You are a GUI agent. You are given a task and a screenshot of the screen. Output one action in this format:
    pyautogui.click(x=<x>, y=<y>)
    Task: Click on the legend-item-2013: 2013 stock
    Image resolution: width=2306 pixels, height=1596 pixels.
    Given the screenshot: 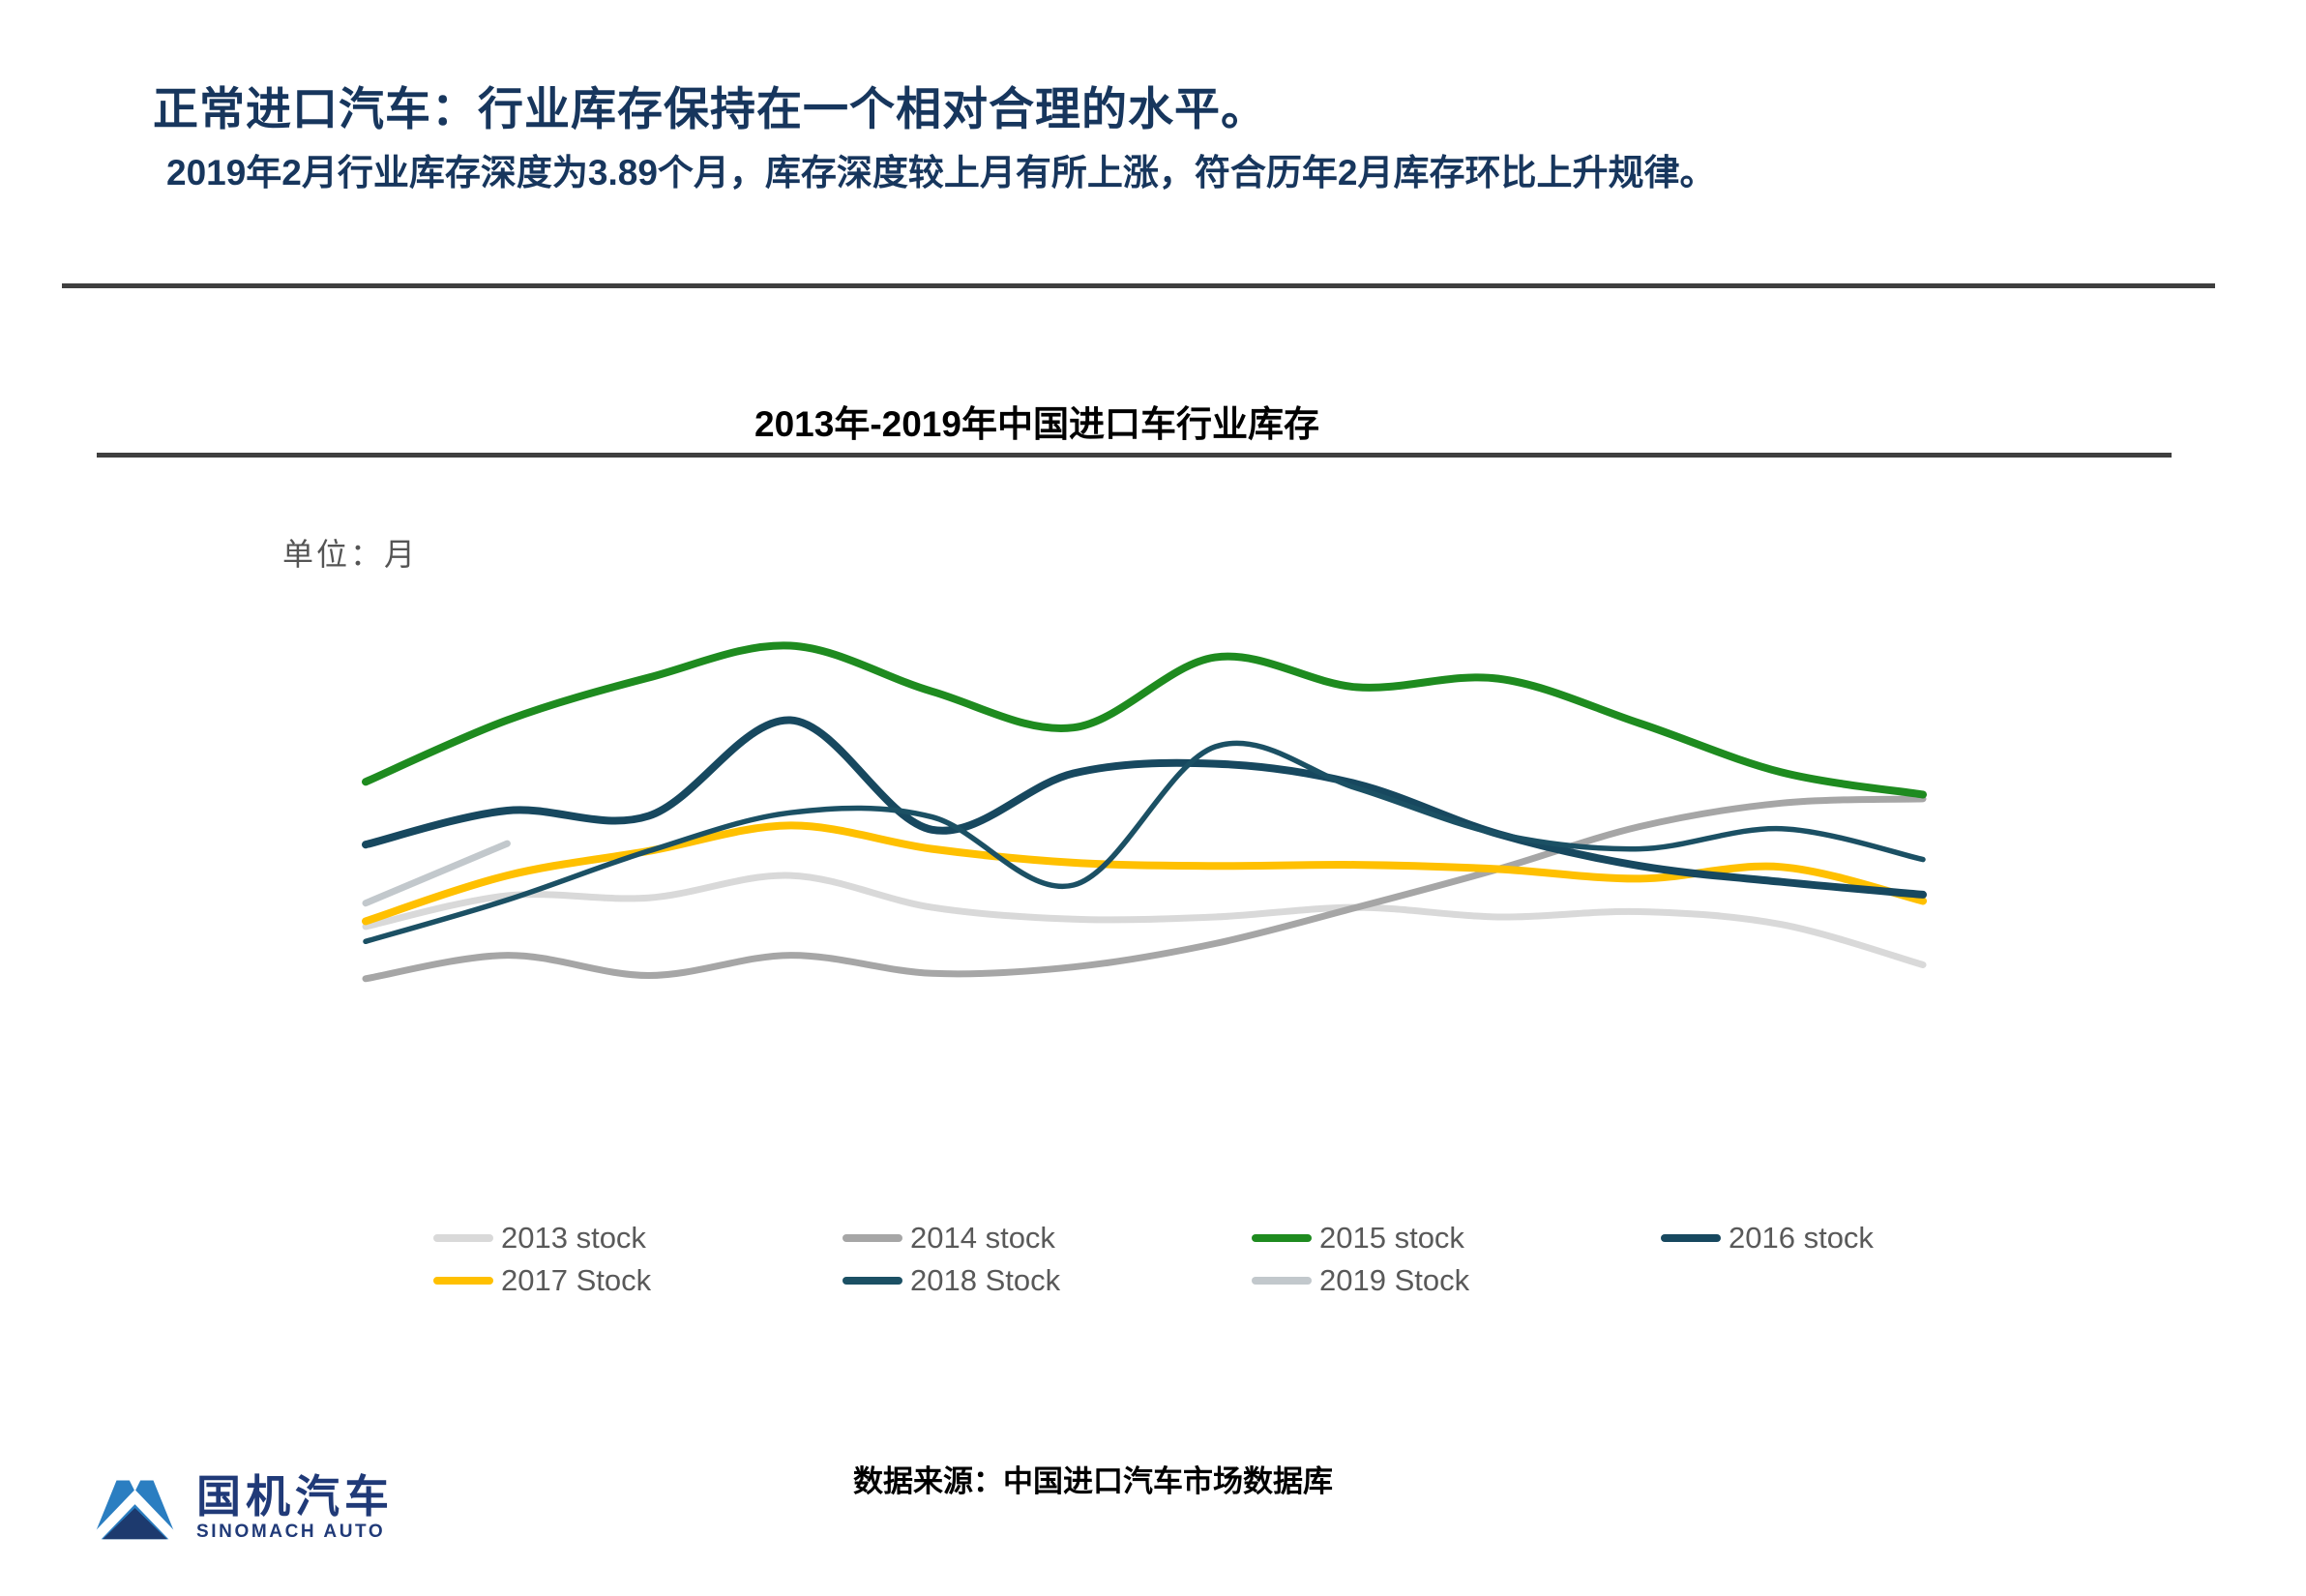 What is the action you would take?
    pyautogui.click(x=638, y=1238)
    